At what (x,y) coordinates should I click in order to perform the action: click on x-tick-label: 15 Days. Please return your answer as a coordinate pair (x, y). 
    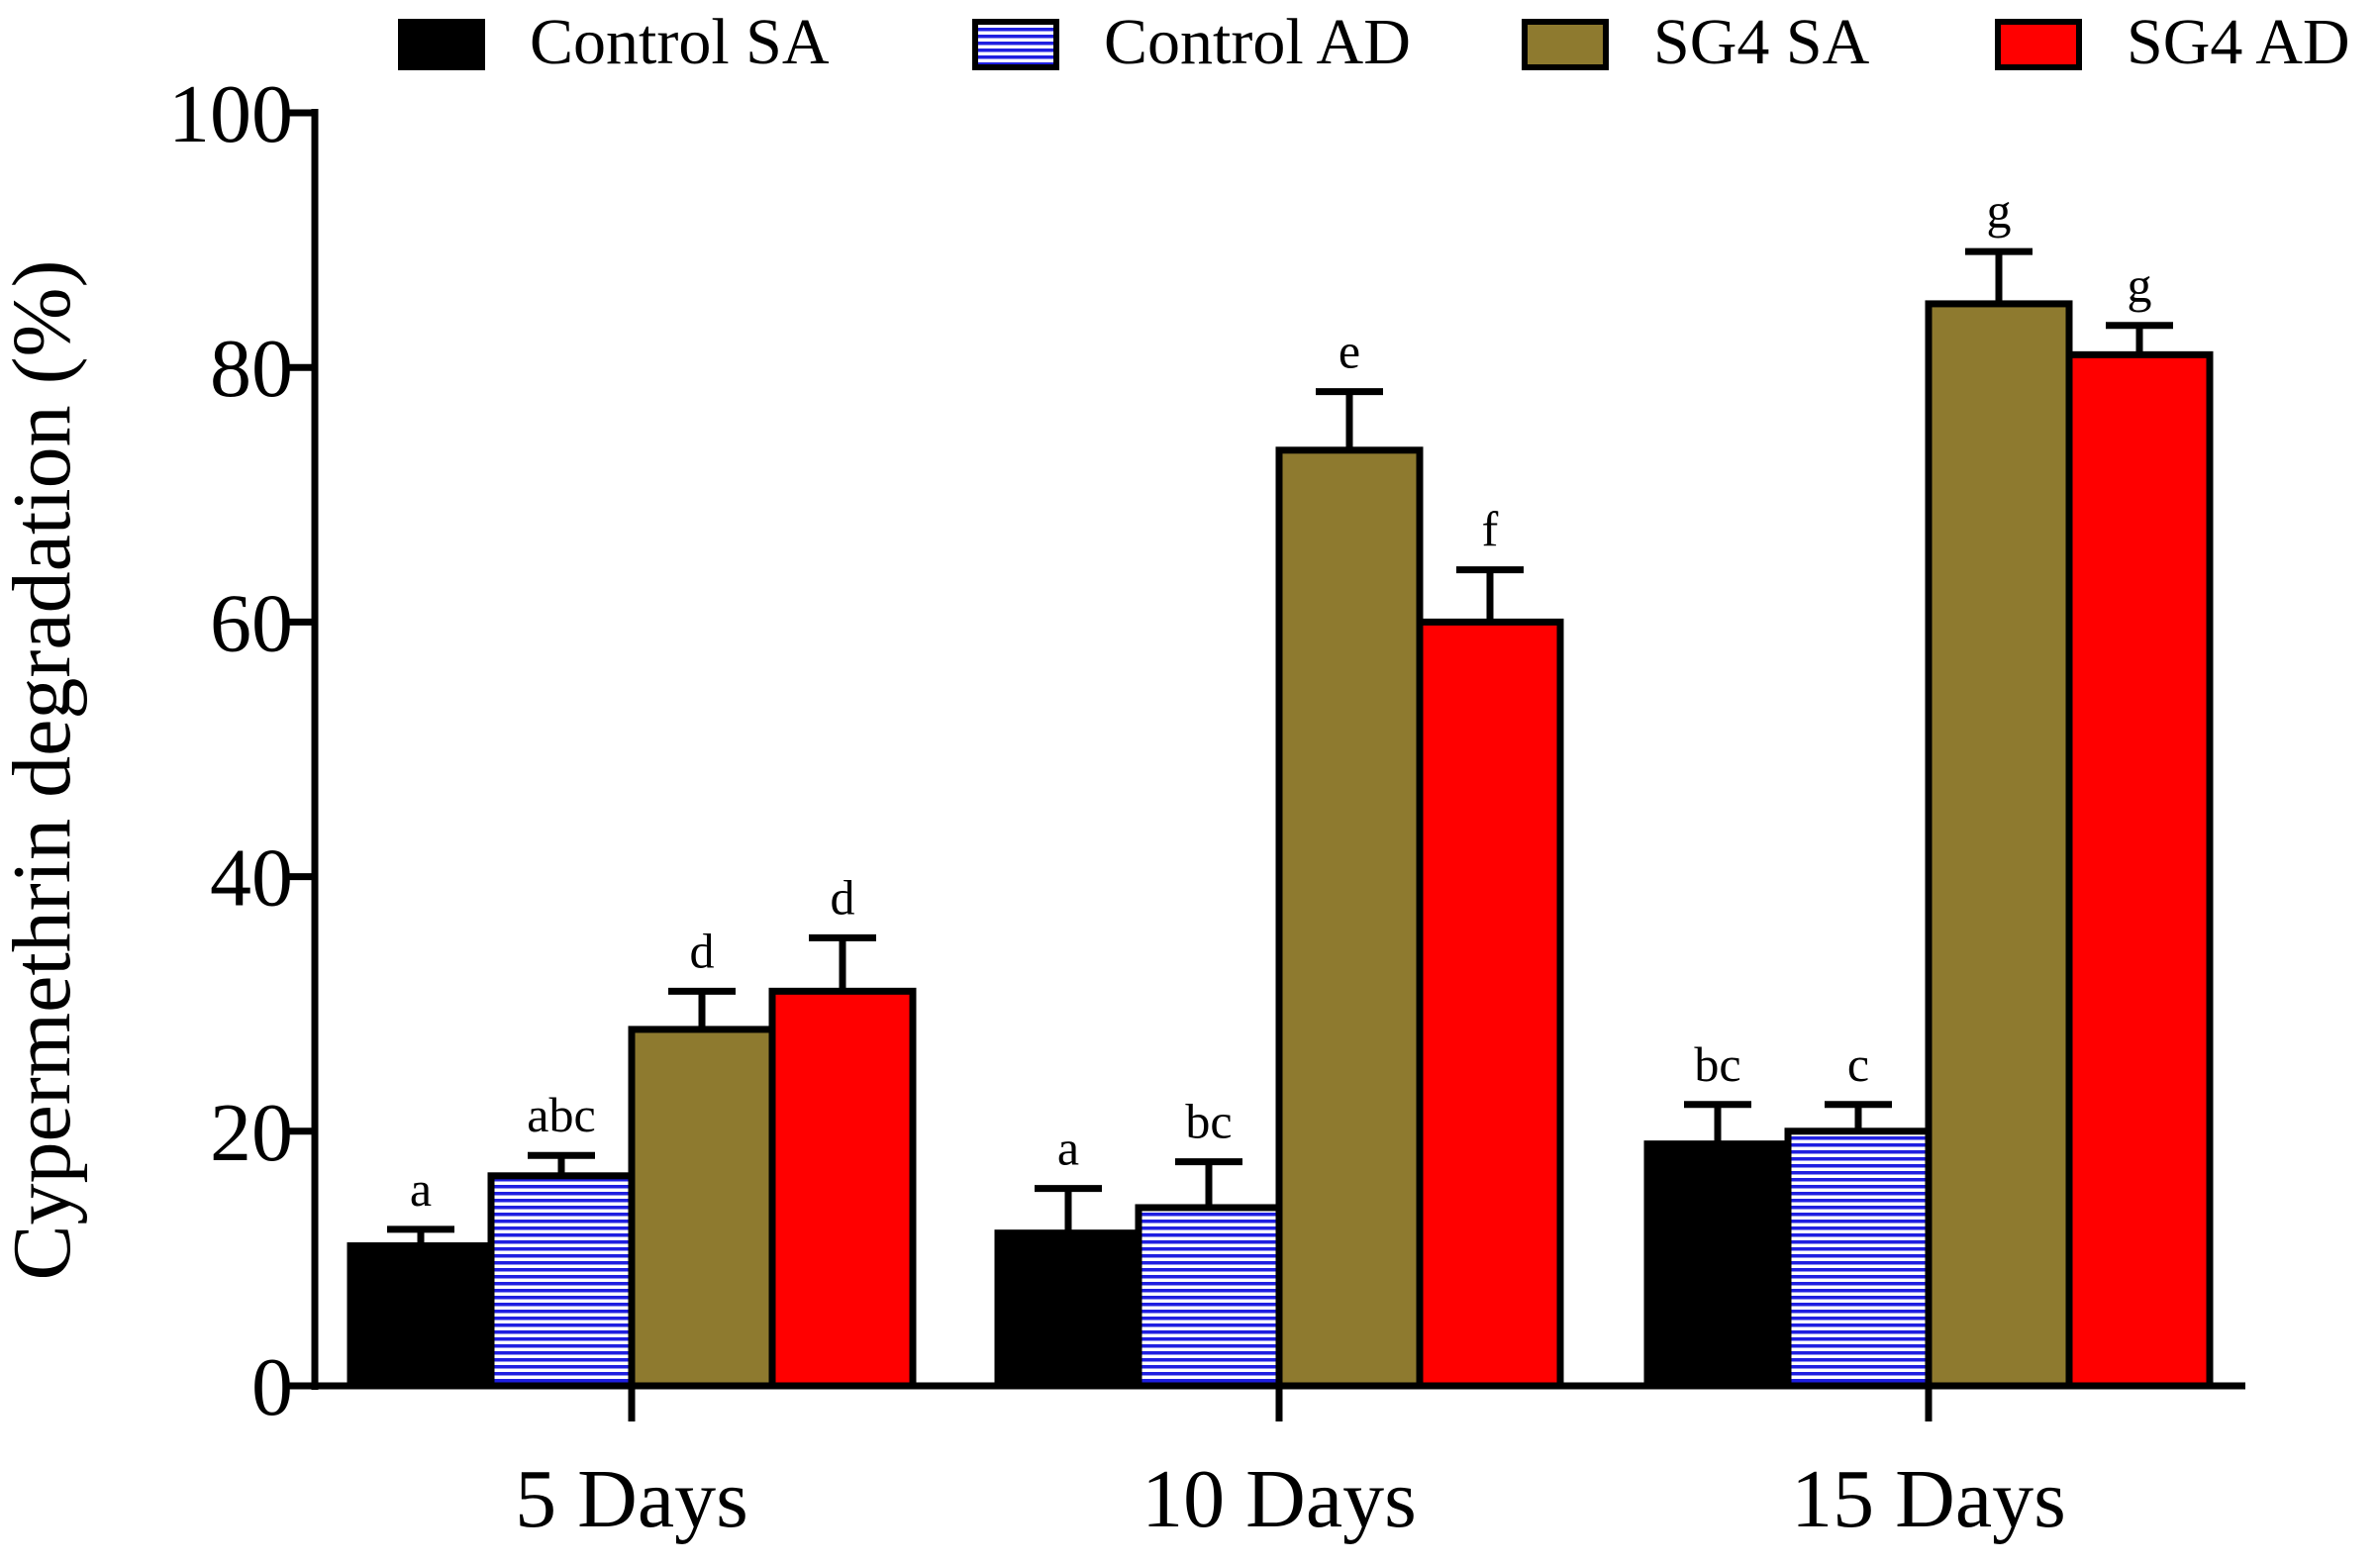
    Looking at the image, I should click on (1928, 1499).